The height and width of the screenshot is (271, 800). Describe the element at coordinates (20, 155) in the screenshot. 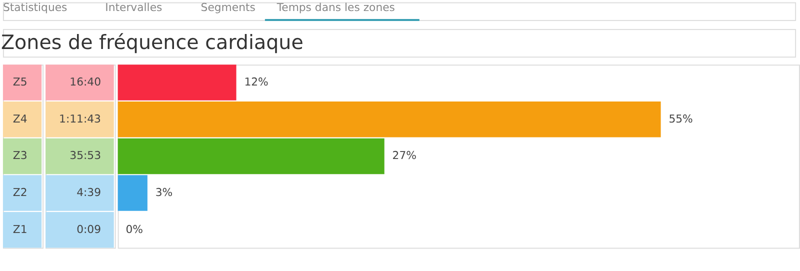

I see `y-tick-label: Z3` at that location.